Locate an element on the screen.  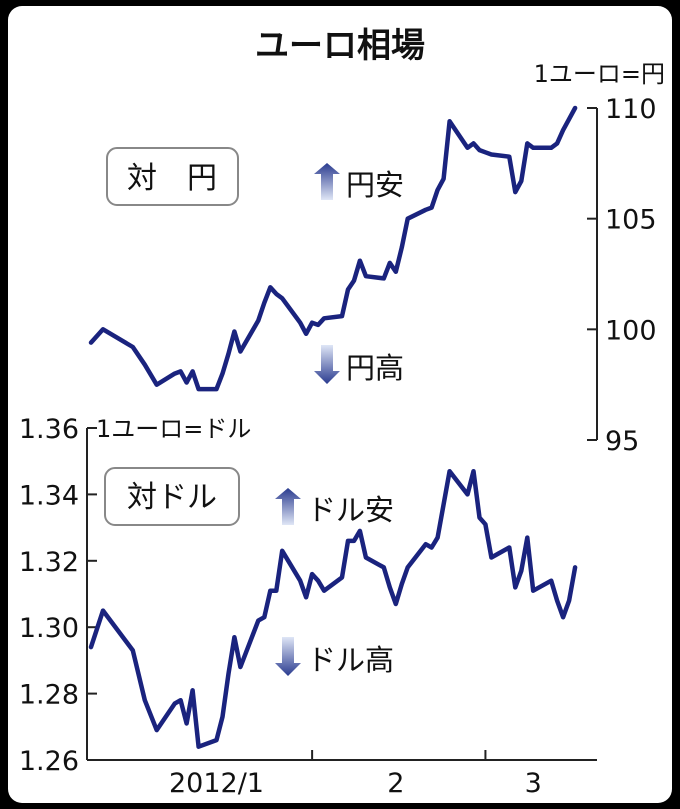
yen-unit-label: 1ユーロ=円 is located at coordinates (599, 74).